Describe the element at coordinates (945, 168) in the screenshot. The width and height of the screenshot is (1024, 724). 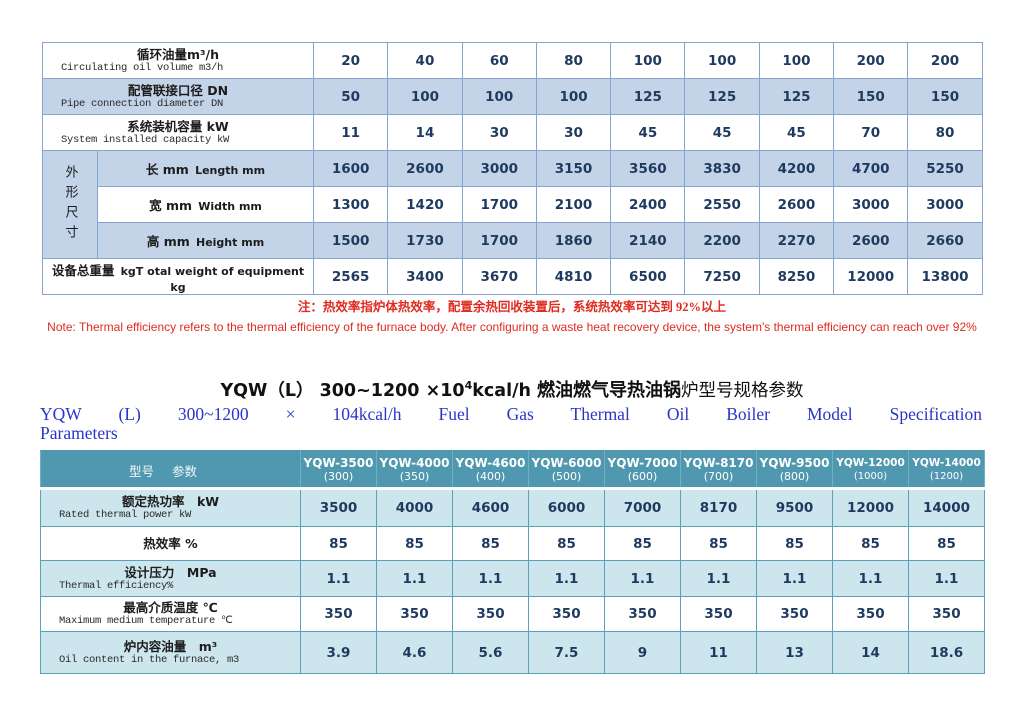
I see `value-cell: 5250` at that location.